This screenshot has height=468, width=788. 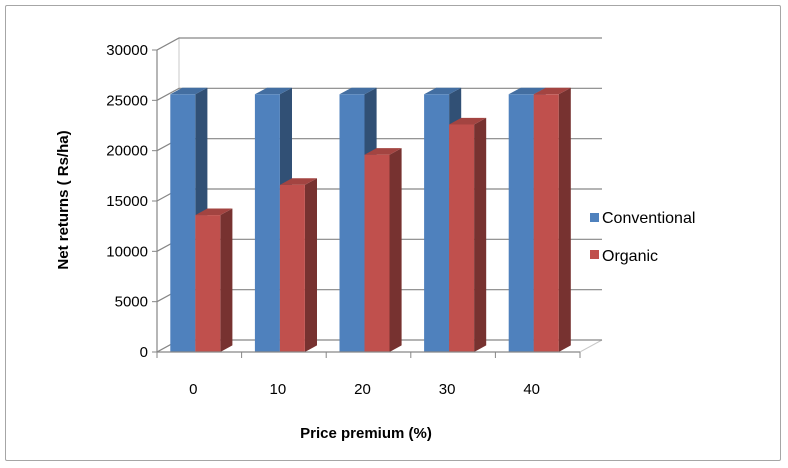 I want to click on y-tick-label: 25000, so click(x=127, y=100).